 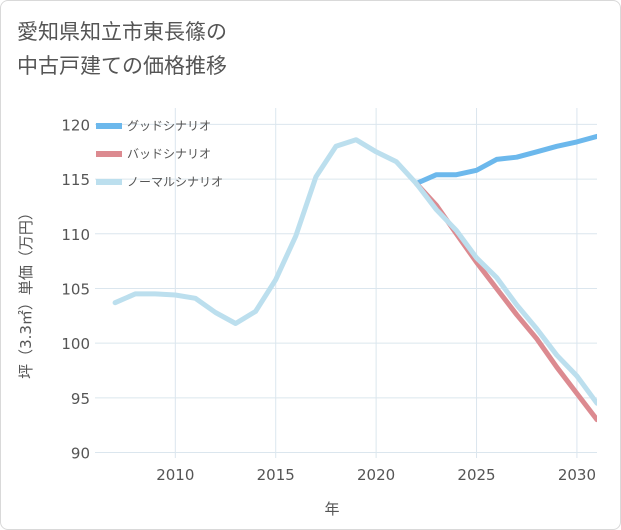 I want to click on x-tick-label: 2020, so click(x=376, y=475).